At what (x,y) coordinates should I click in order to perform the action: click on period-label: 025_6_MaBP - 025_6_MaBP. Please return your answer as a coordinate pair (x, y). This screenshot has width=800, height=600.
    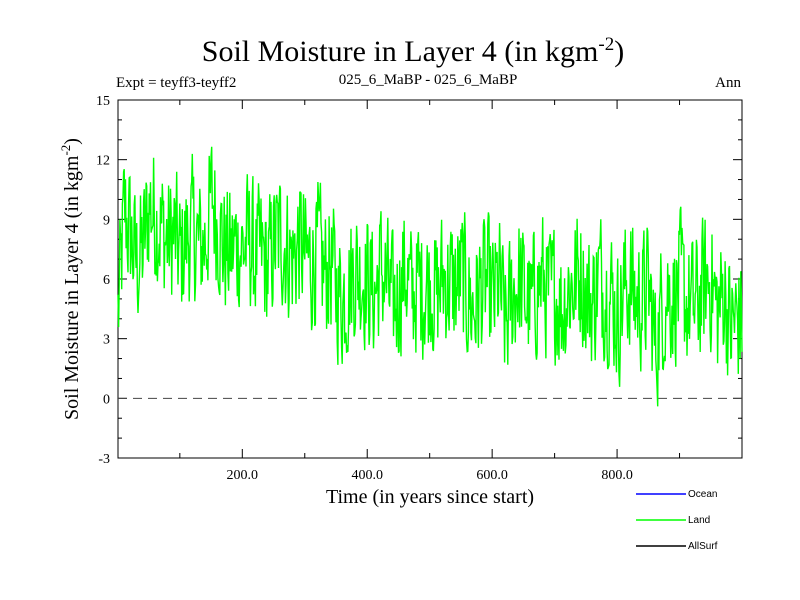
    Looking at the image, I should click on (428, 80).